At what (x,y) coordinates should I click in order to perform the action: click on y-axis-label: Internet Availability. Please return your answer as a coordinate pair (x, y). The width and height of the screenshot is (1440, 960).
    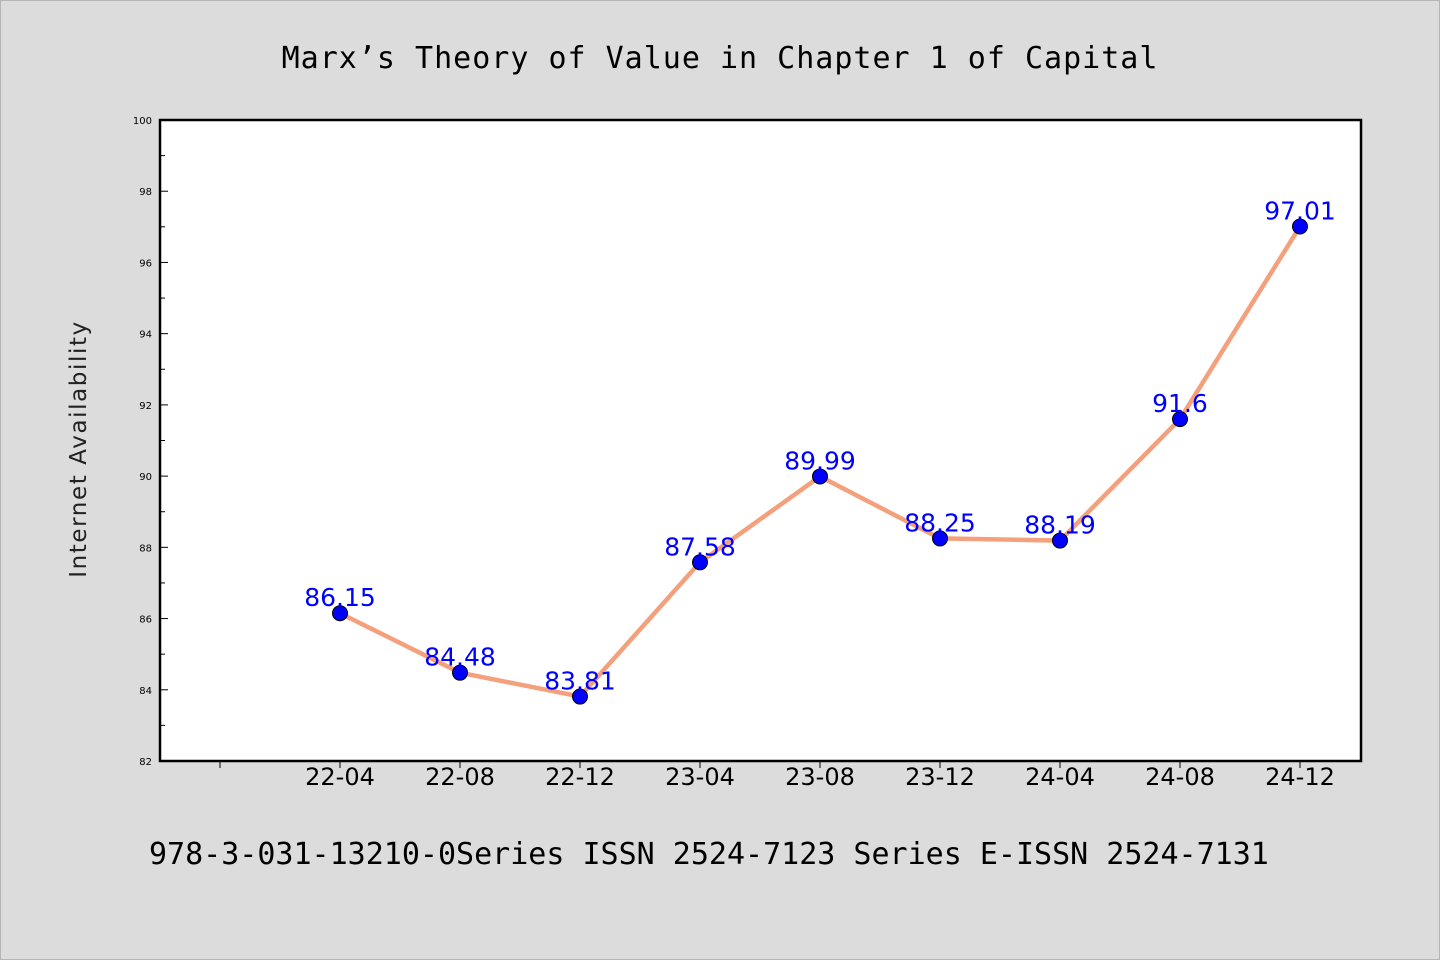
    Looking at the image, I should click on (79, 449).